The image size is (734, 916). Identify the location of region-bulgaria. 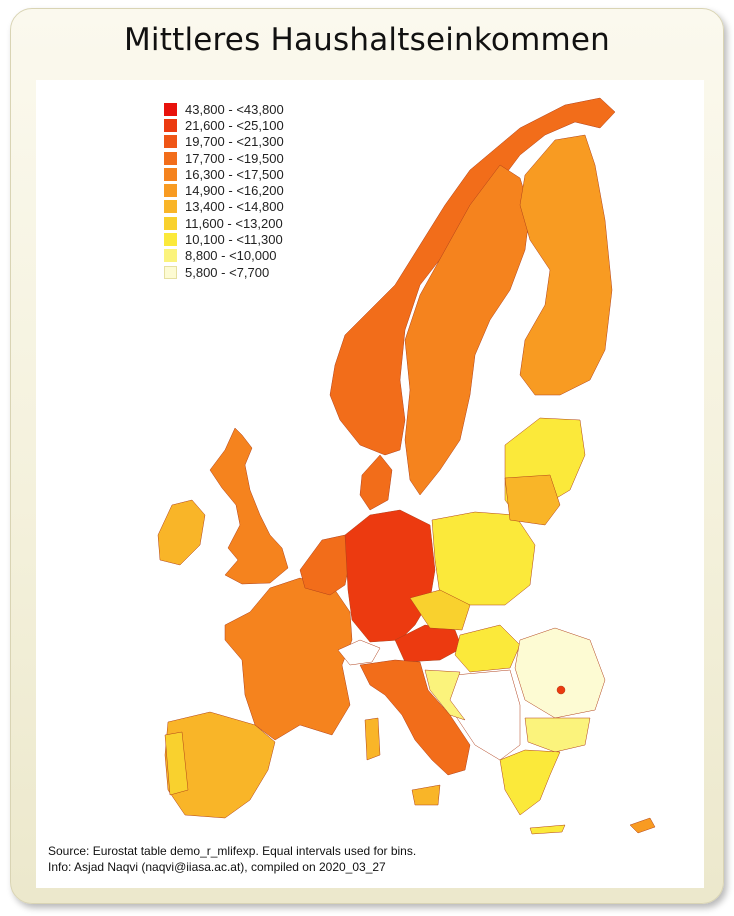
(557, 735).